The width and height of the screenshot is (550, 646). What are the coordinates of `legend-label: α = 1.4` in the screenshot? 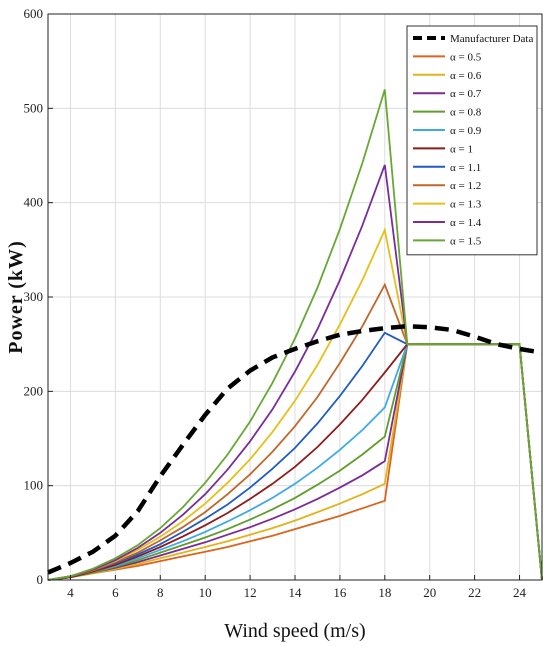 It's located at (466, 223).